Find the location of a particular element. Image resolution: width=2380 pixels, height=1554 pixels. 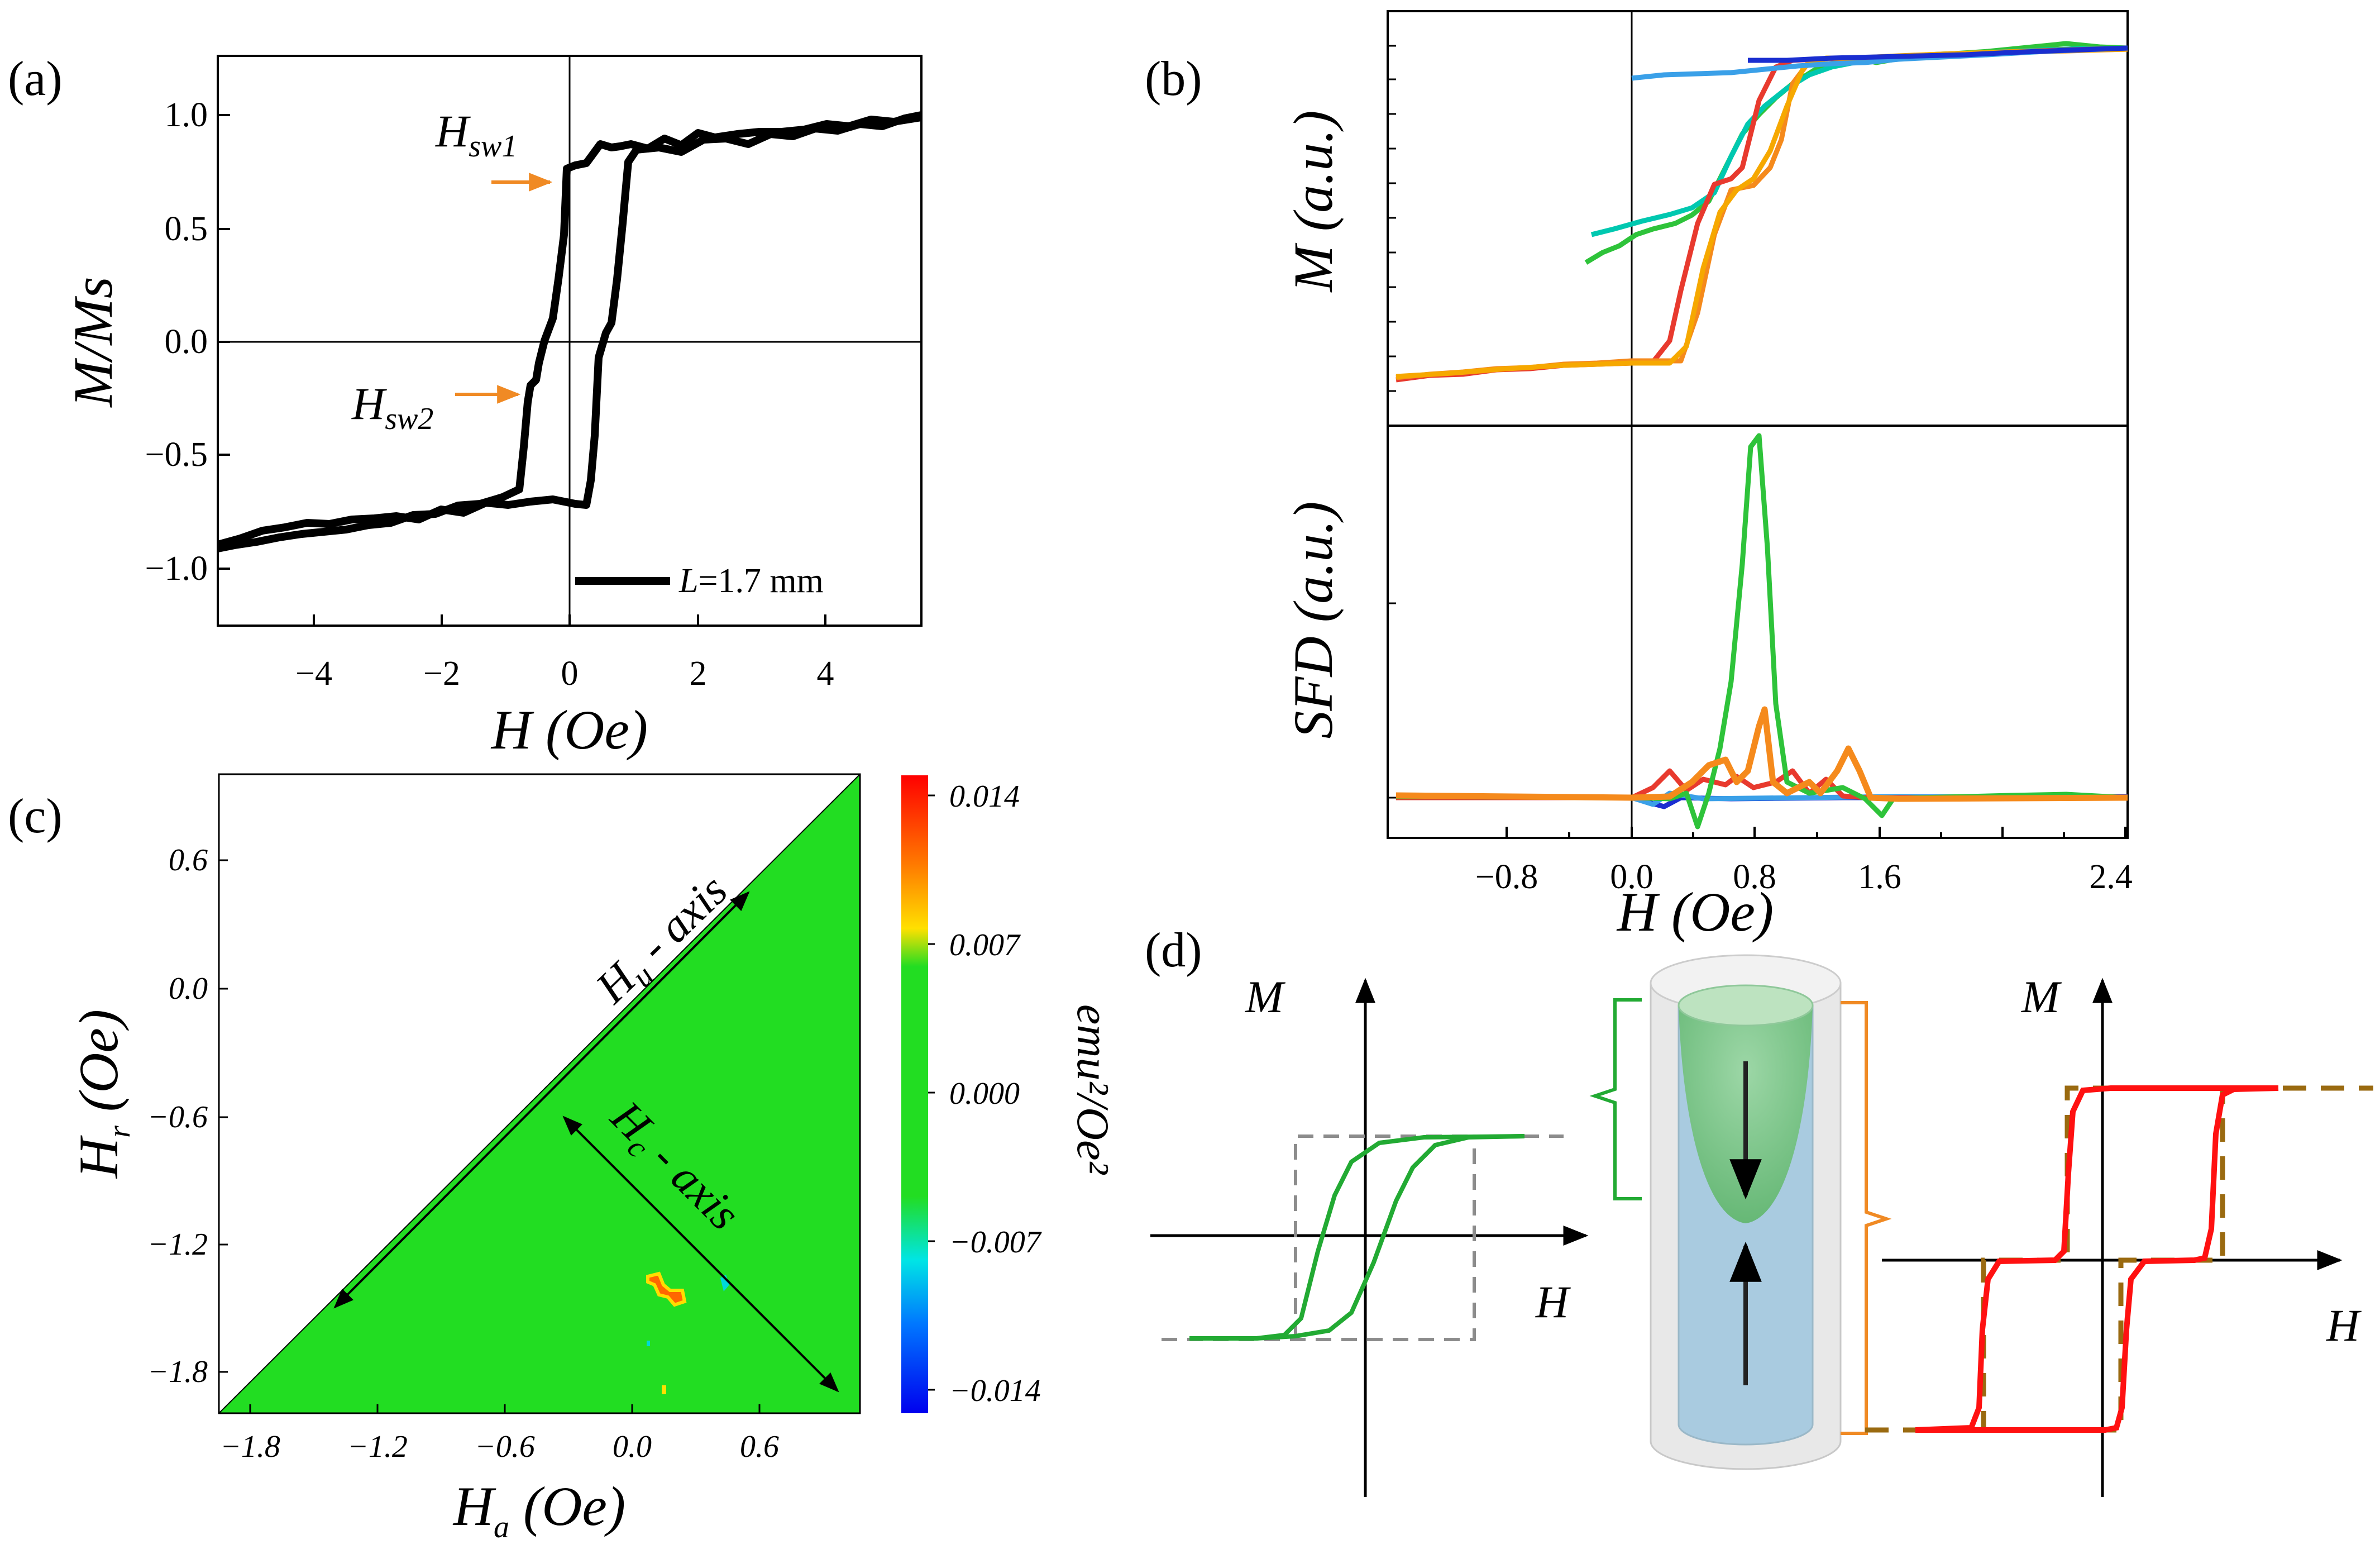

panel-c-frame is located at coordinates (539, 1093).